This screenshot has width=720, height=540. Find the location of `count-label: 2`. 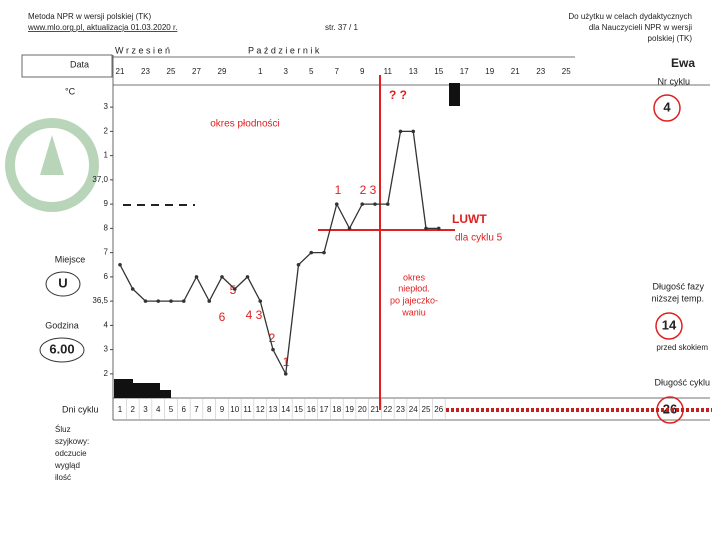

count-label: 2 is located at coordinates (272, 338).